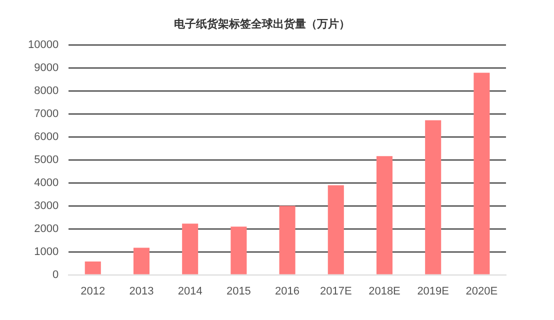 The width and height of the screenshot is (554, 320). What do you see at coordinates (336, 291) in the screenshot?
I see `x-tick-label: 2017E` at bounding box center [336, 291].